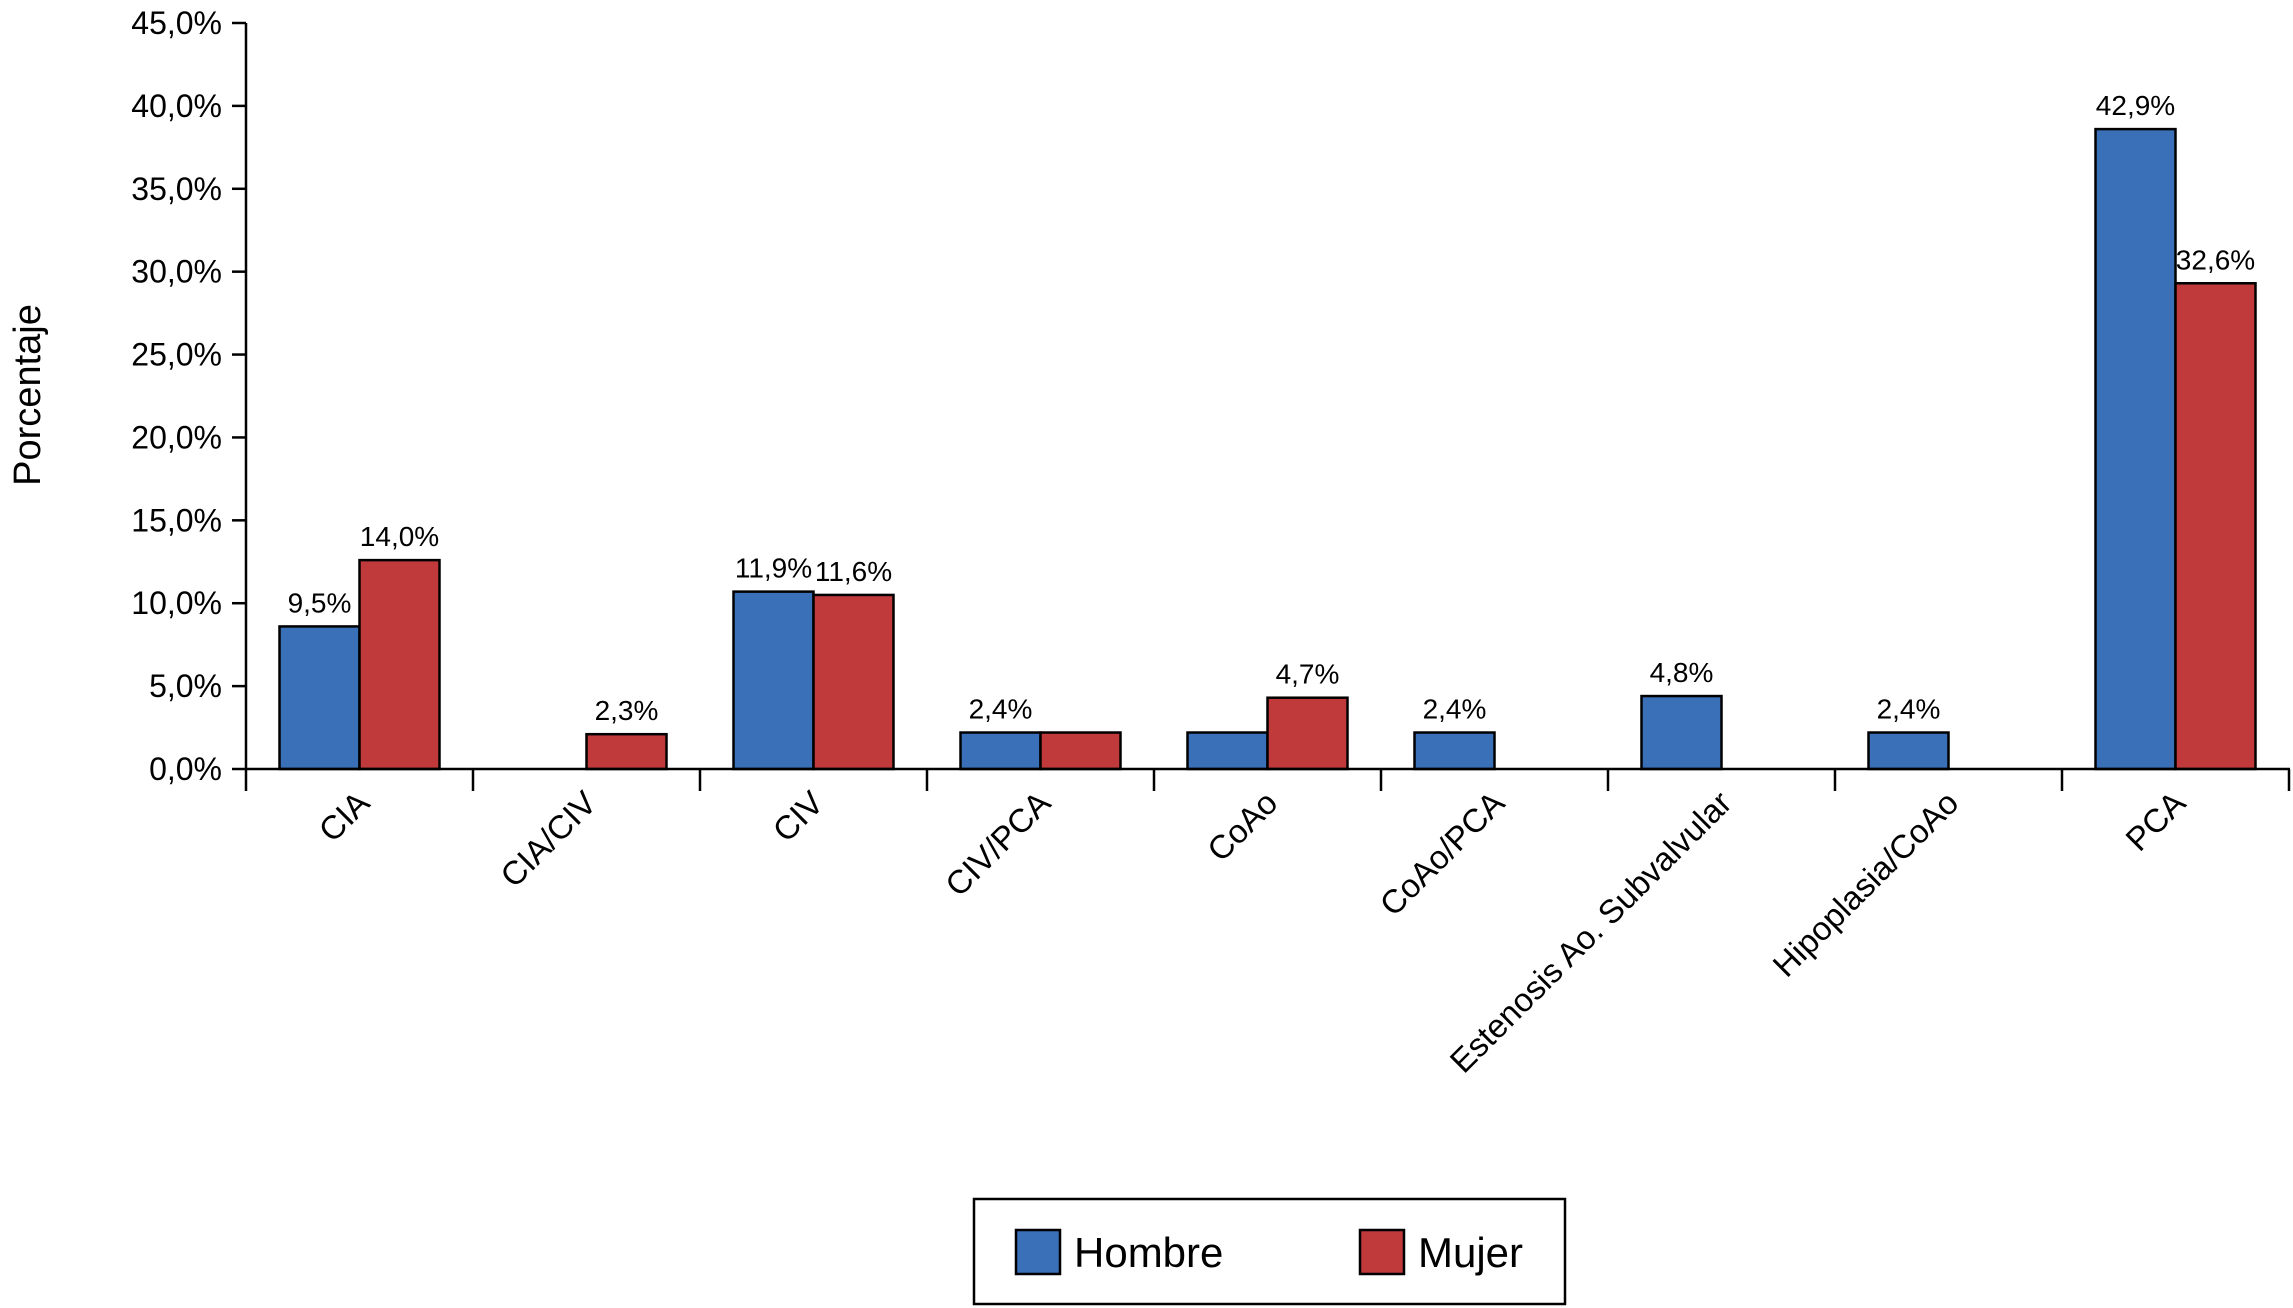  What do you see at coordinates (1148, 1252) in the screenshot?
I see `legend-label-hombre: Hombre` at bounding box center [1148, 1252].